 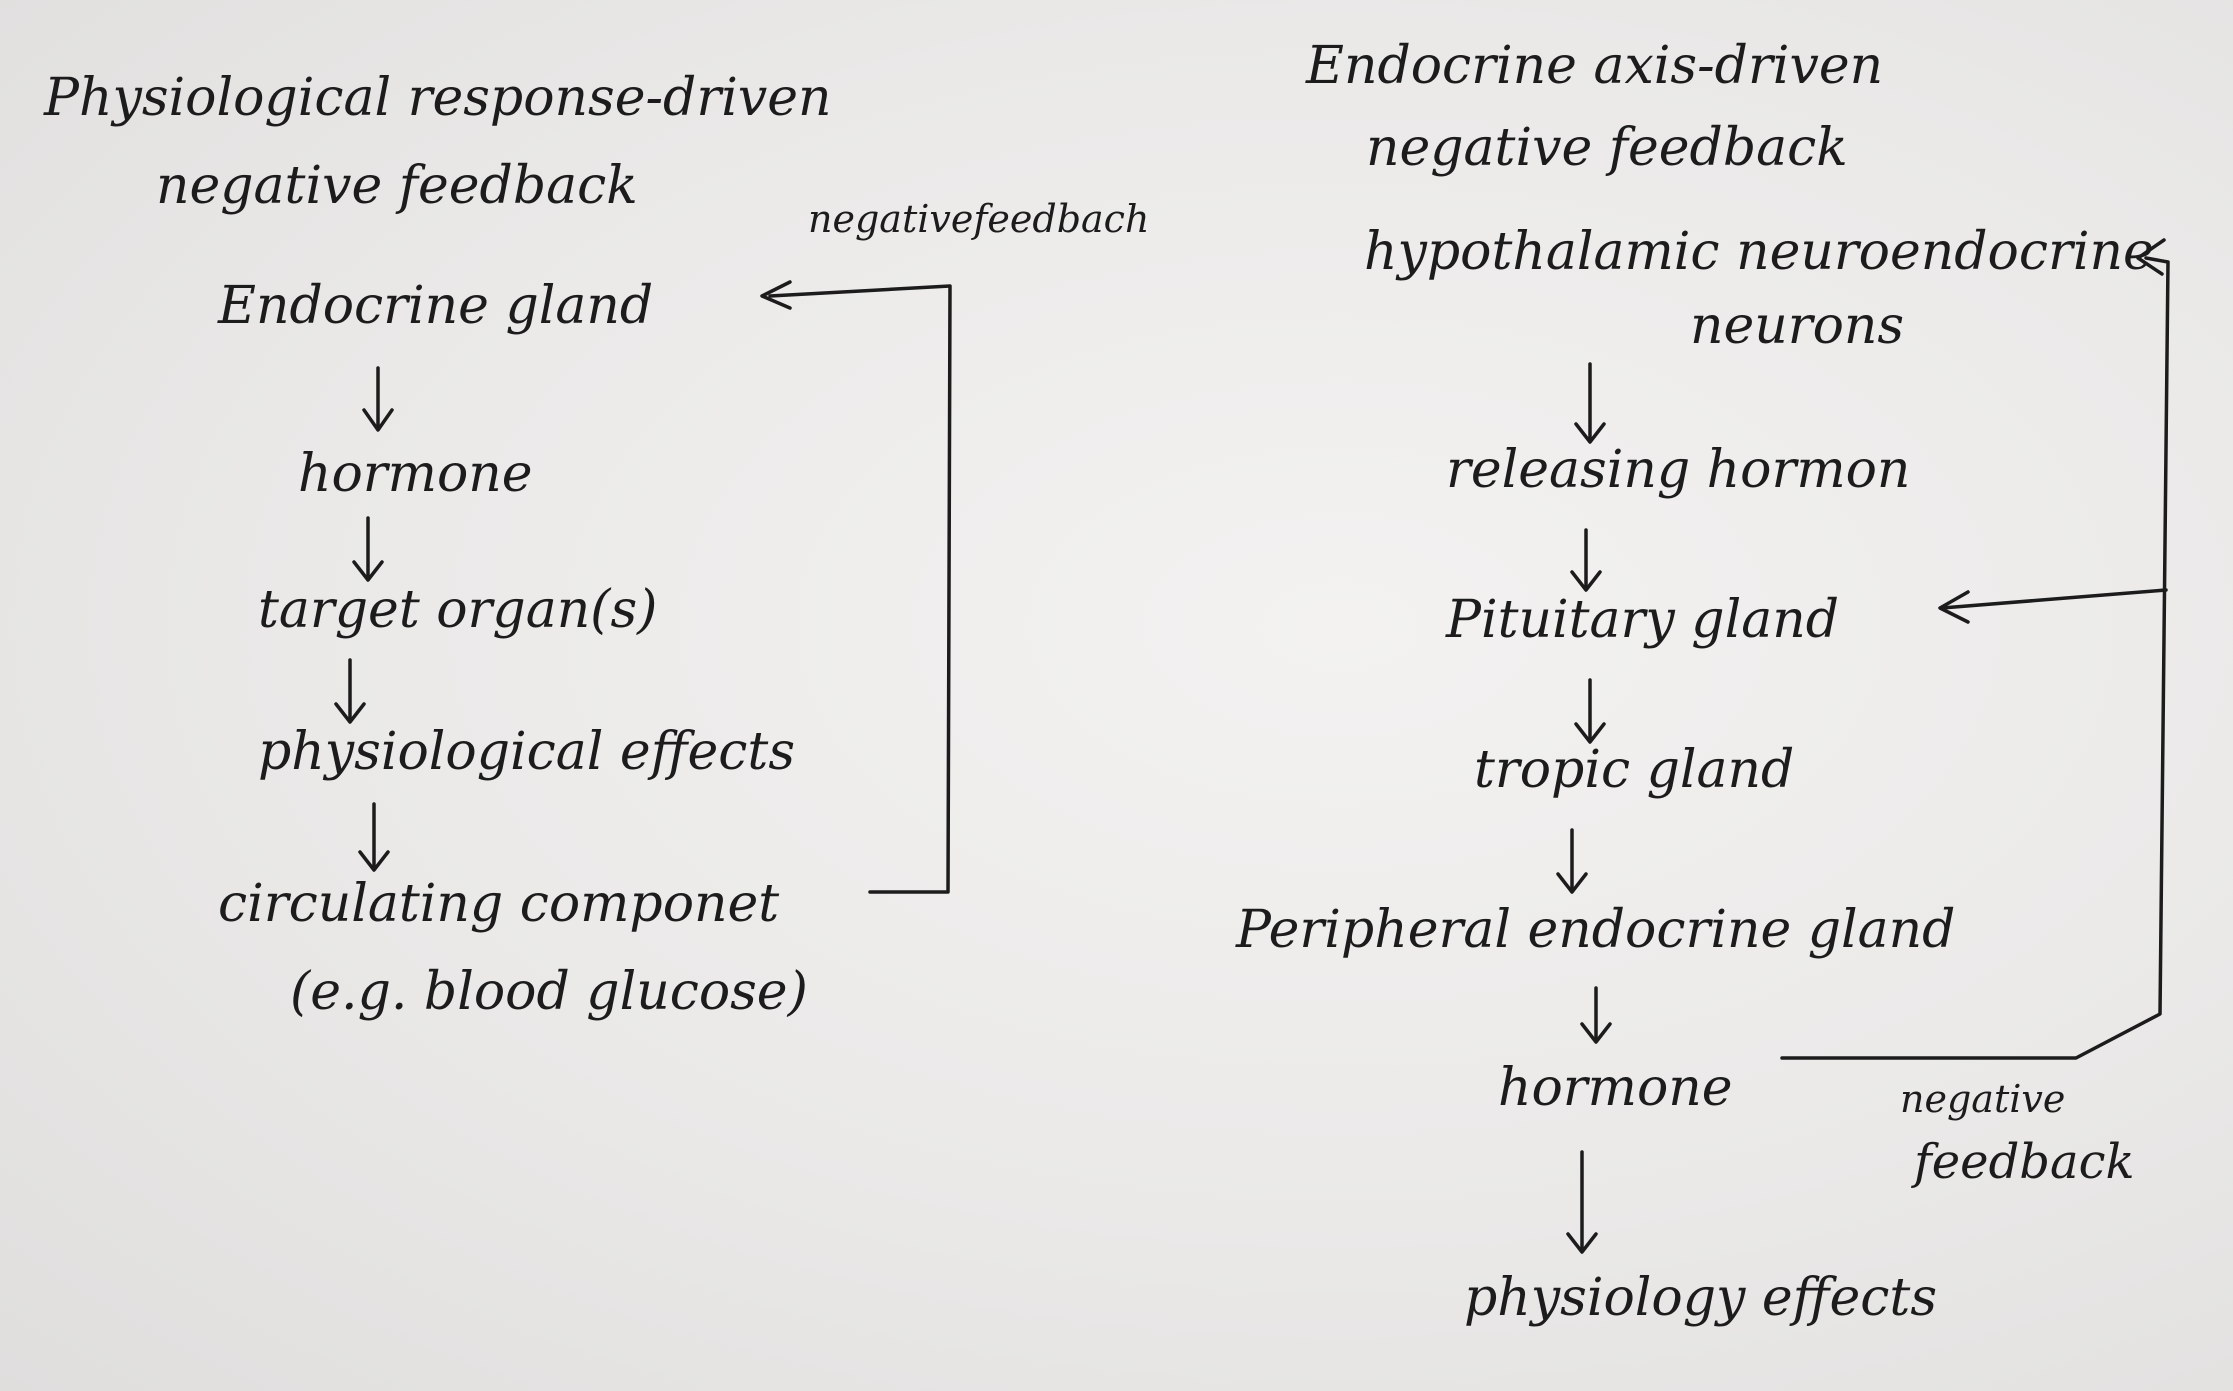 I want to click on right-node-releasing-hormone: releasing hormon, so click(x=1678, y=470).